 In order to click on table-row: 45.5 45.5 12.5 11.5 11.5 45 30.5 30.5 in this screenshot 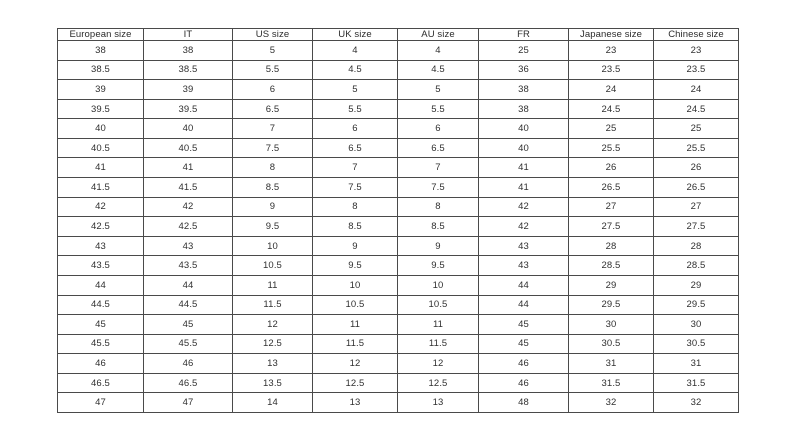, I will do `click(398, 344)`.